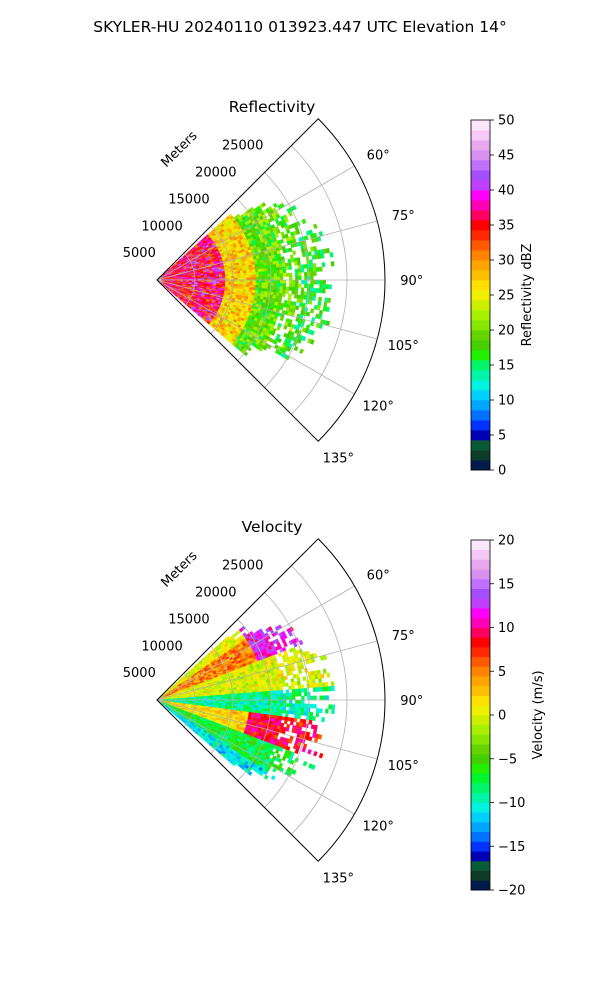 Image resolution: width=600 pixels, height=1000 pixels. What do you see at coordinates (272, 107) in the screenshot?
I see `reflectivity-title: Reflectivity` at bounding box center [272, 107].